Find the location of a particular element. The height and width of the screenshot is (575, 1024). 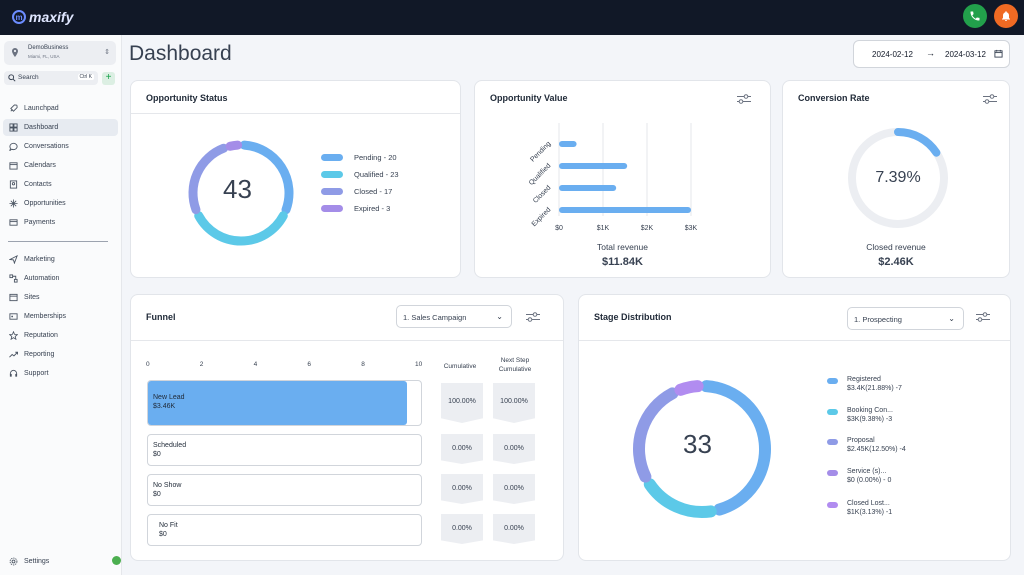

legend-label: Qualified - 23 is located at coordinates (376, 174).